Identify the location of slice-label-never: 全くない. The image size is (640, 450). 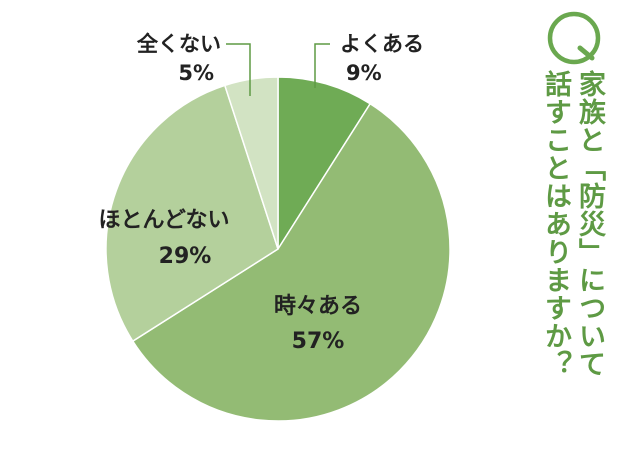
(178, 44).